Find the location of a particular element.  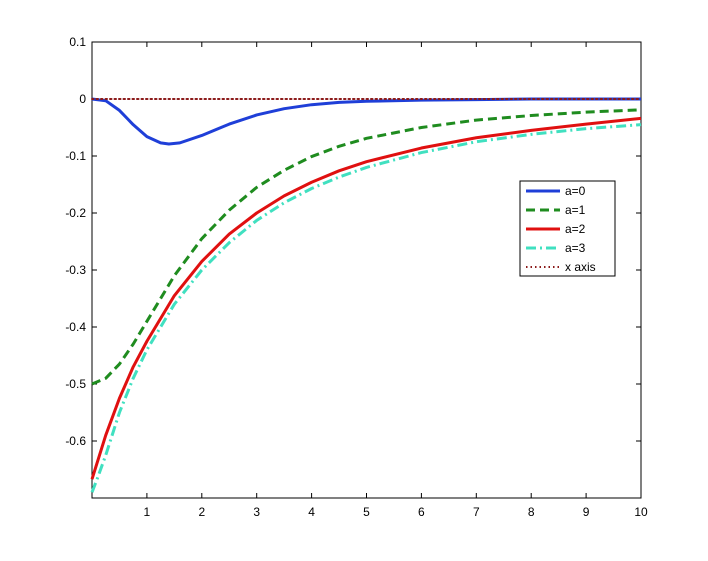

legend-label: a=2 is located at coordinates (575, 229).